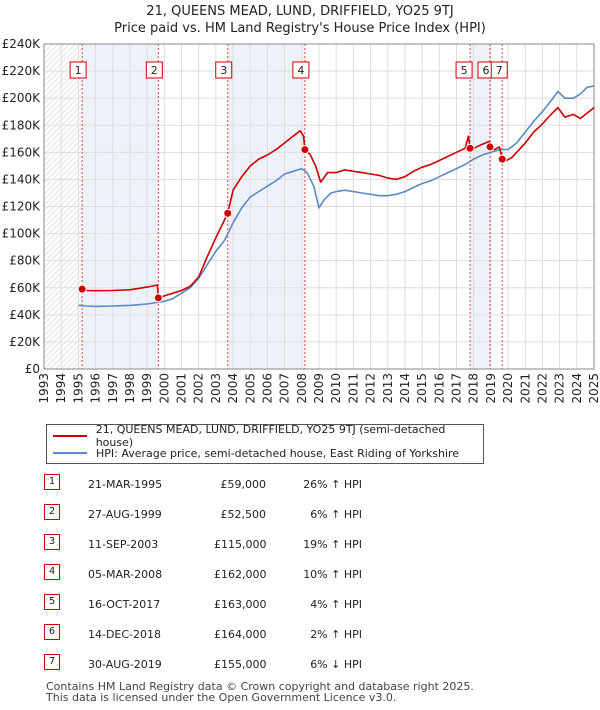 This screenshot has height=710, width=600. Describe the element at coordinates (125, 484) in the screenshot. I see `sale-date: 21-MAR-1995` at that location.